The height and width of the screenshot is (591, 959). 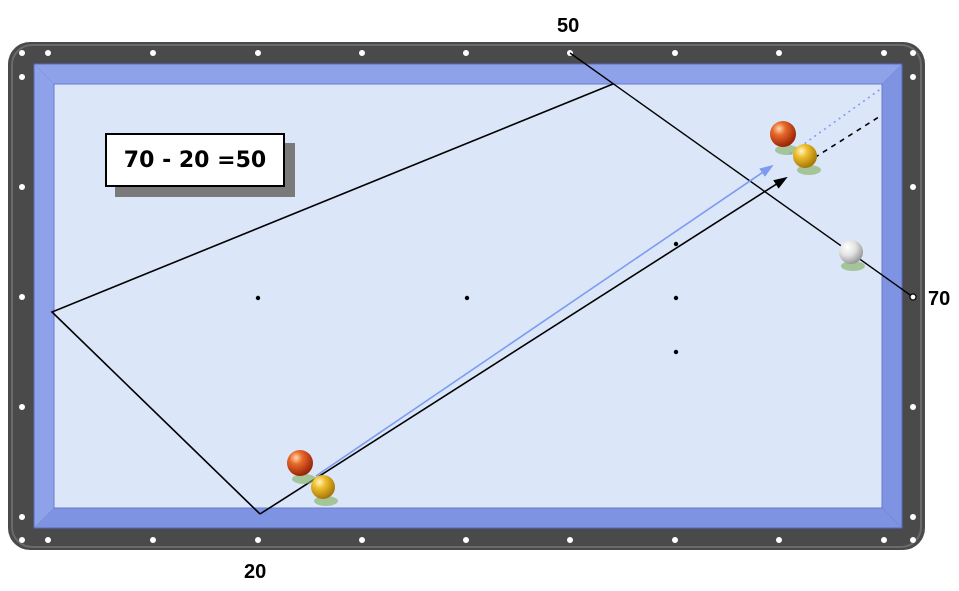 I want to click on white-ball, so click(x=852, y=255).